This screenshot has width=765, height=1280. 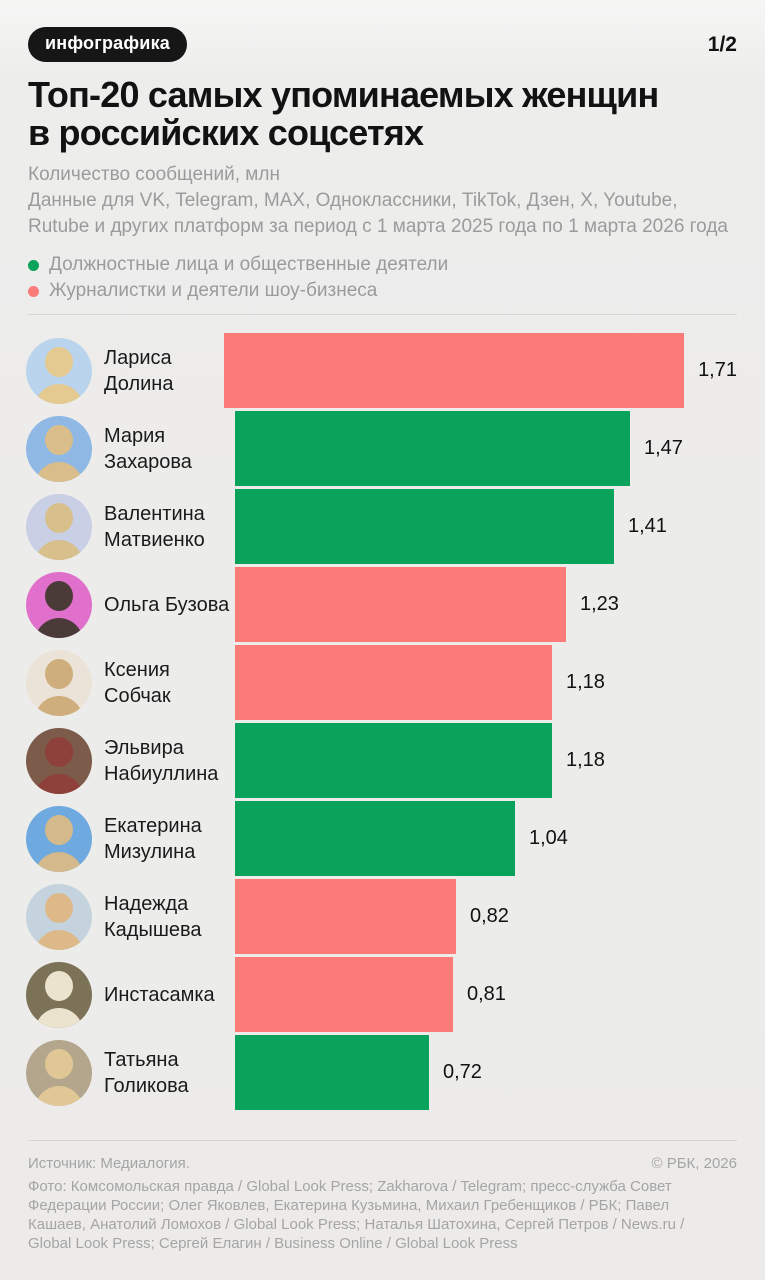 I want to click on bar-row: Екатерина Мизулина 1,04, so click(x=381, y=838).